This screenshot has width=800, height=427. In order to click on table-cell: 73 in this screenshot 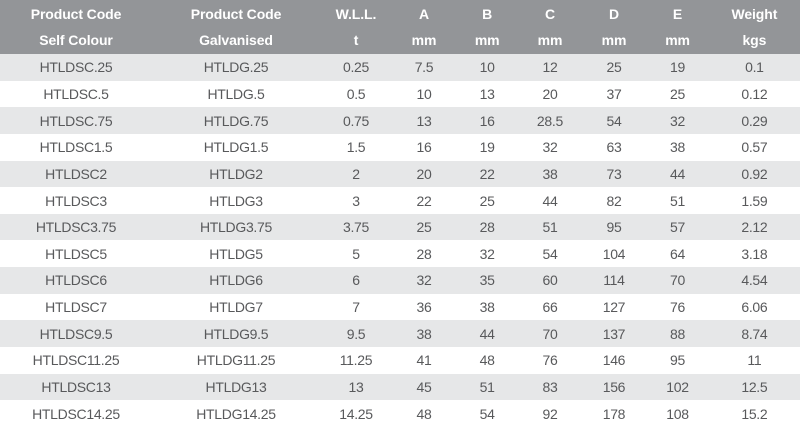, I will do `click(614, 173)`.